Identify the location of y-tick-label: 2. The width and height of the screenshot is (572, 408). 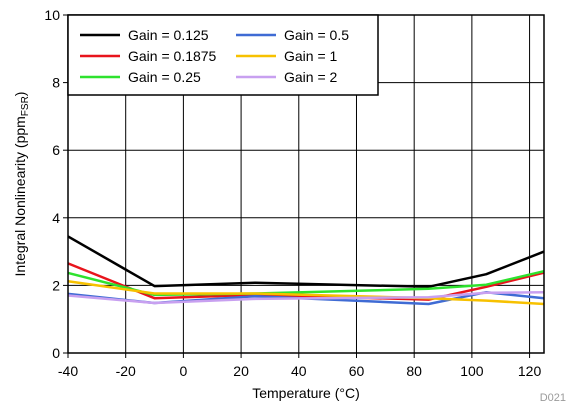
(56, 285).